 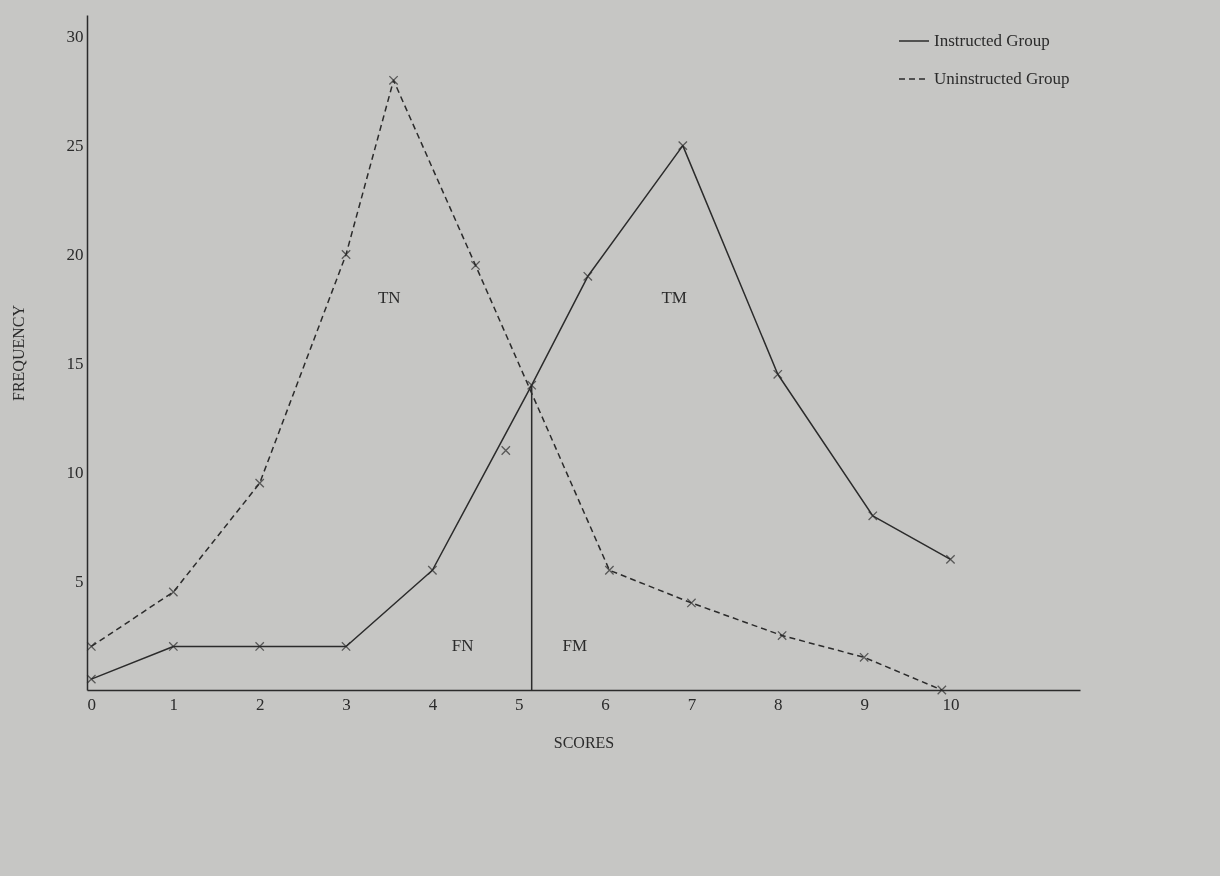 What do you see at coordinates (864, 704) in the screenshot?
I see `x-tick-label: 9` at bounding box center [864, 704].